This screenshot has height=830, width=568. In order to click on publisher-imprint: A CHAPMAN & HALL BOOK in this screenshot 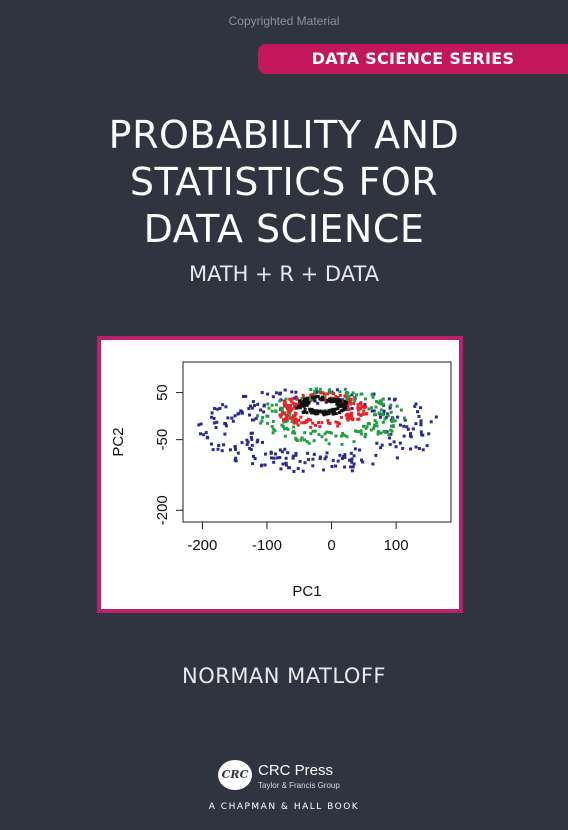, I will do `click(284, 807)`.